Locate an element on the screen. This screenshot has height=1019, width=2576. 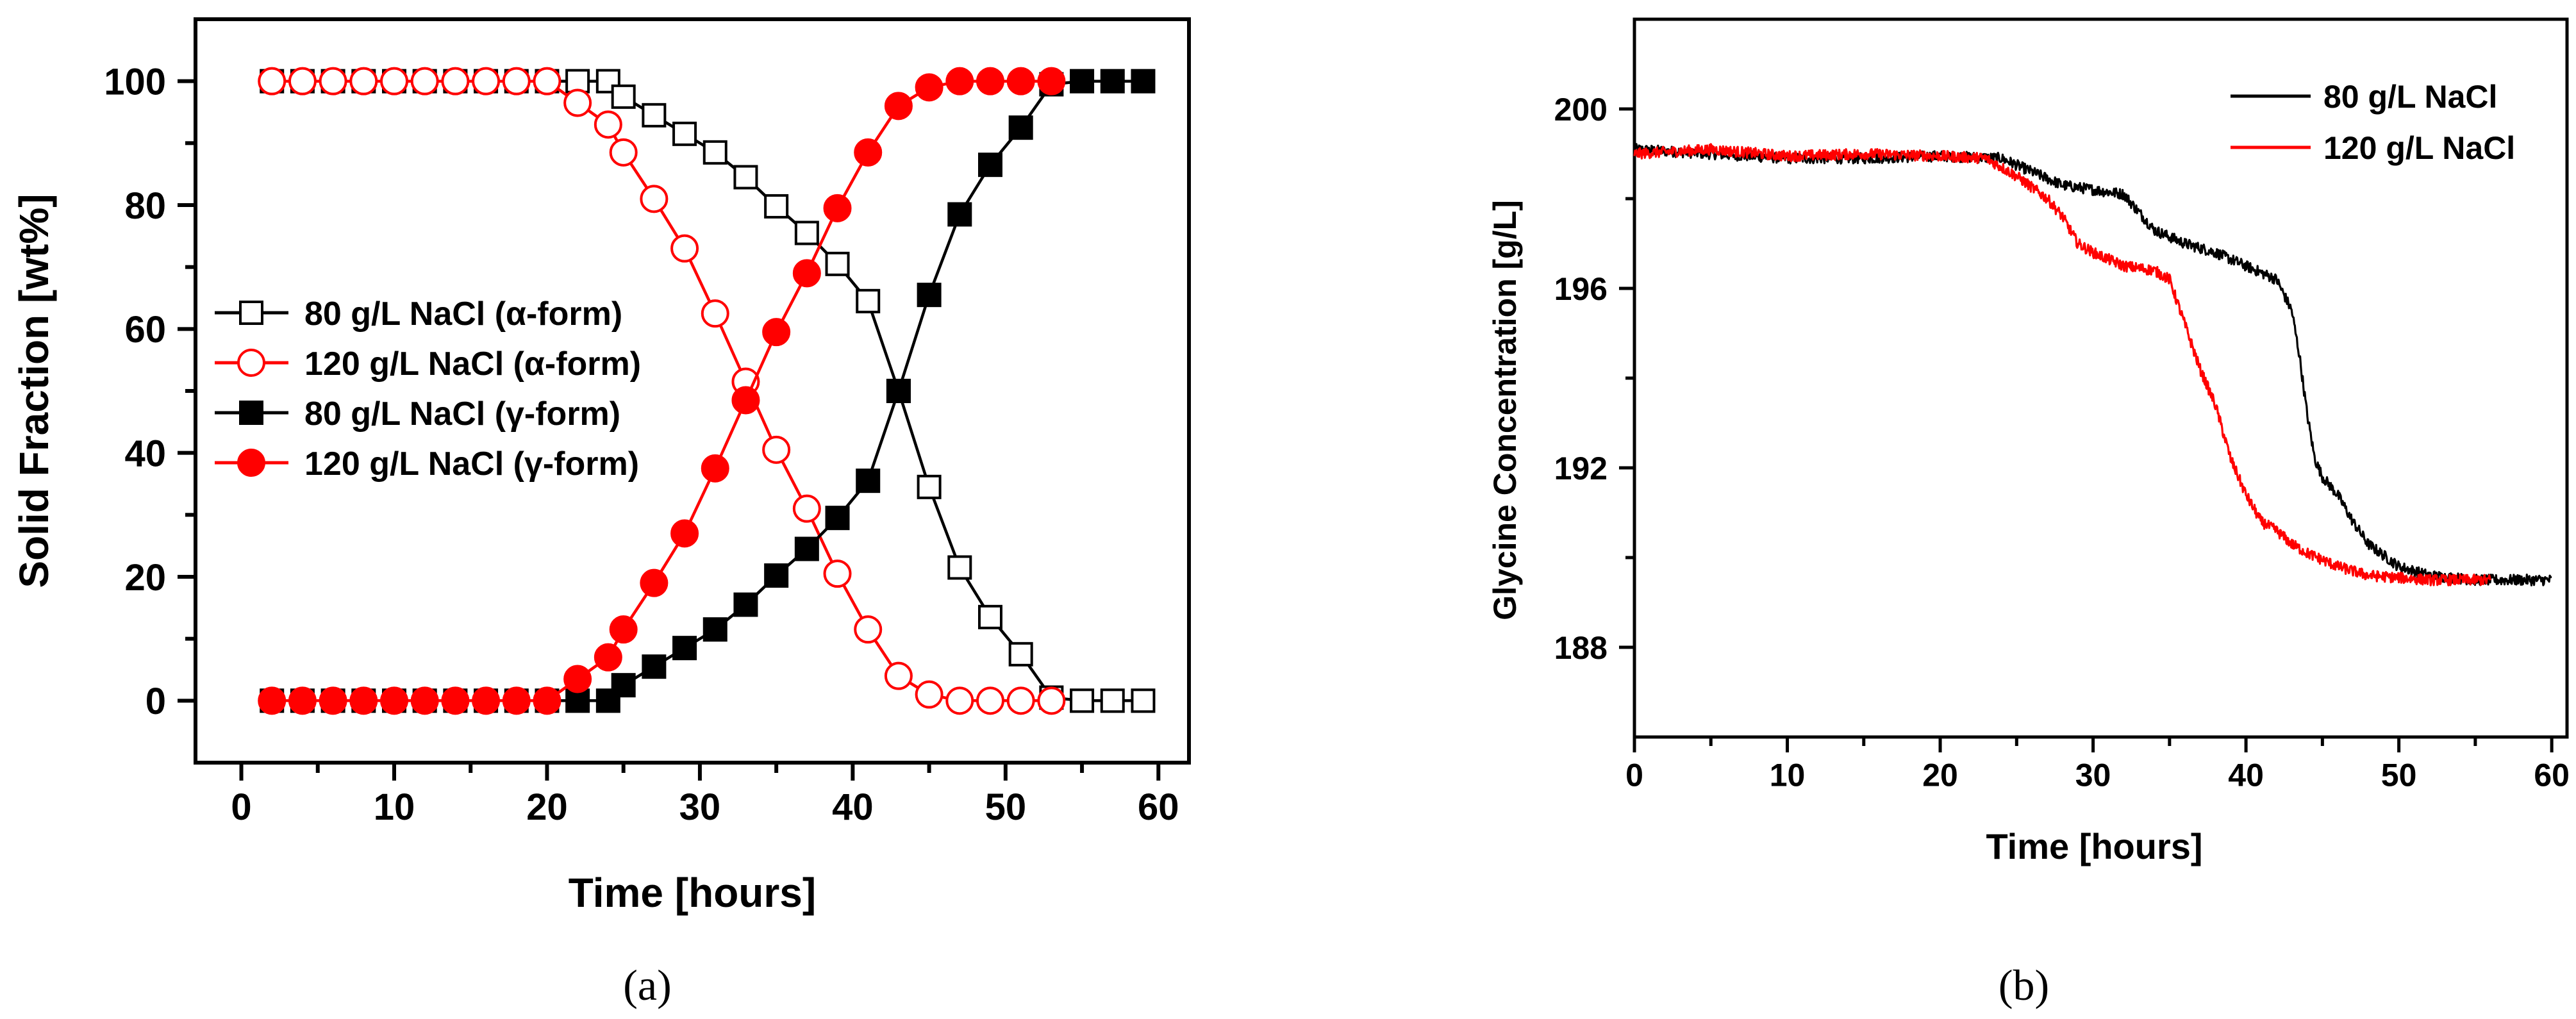
chart-a-caption: (a) is located at coordinates (647, 985).